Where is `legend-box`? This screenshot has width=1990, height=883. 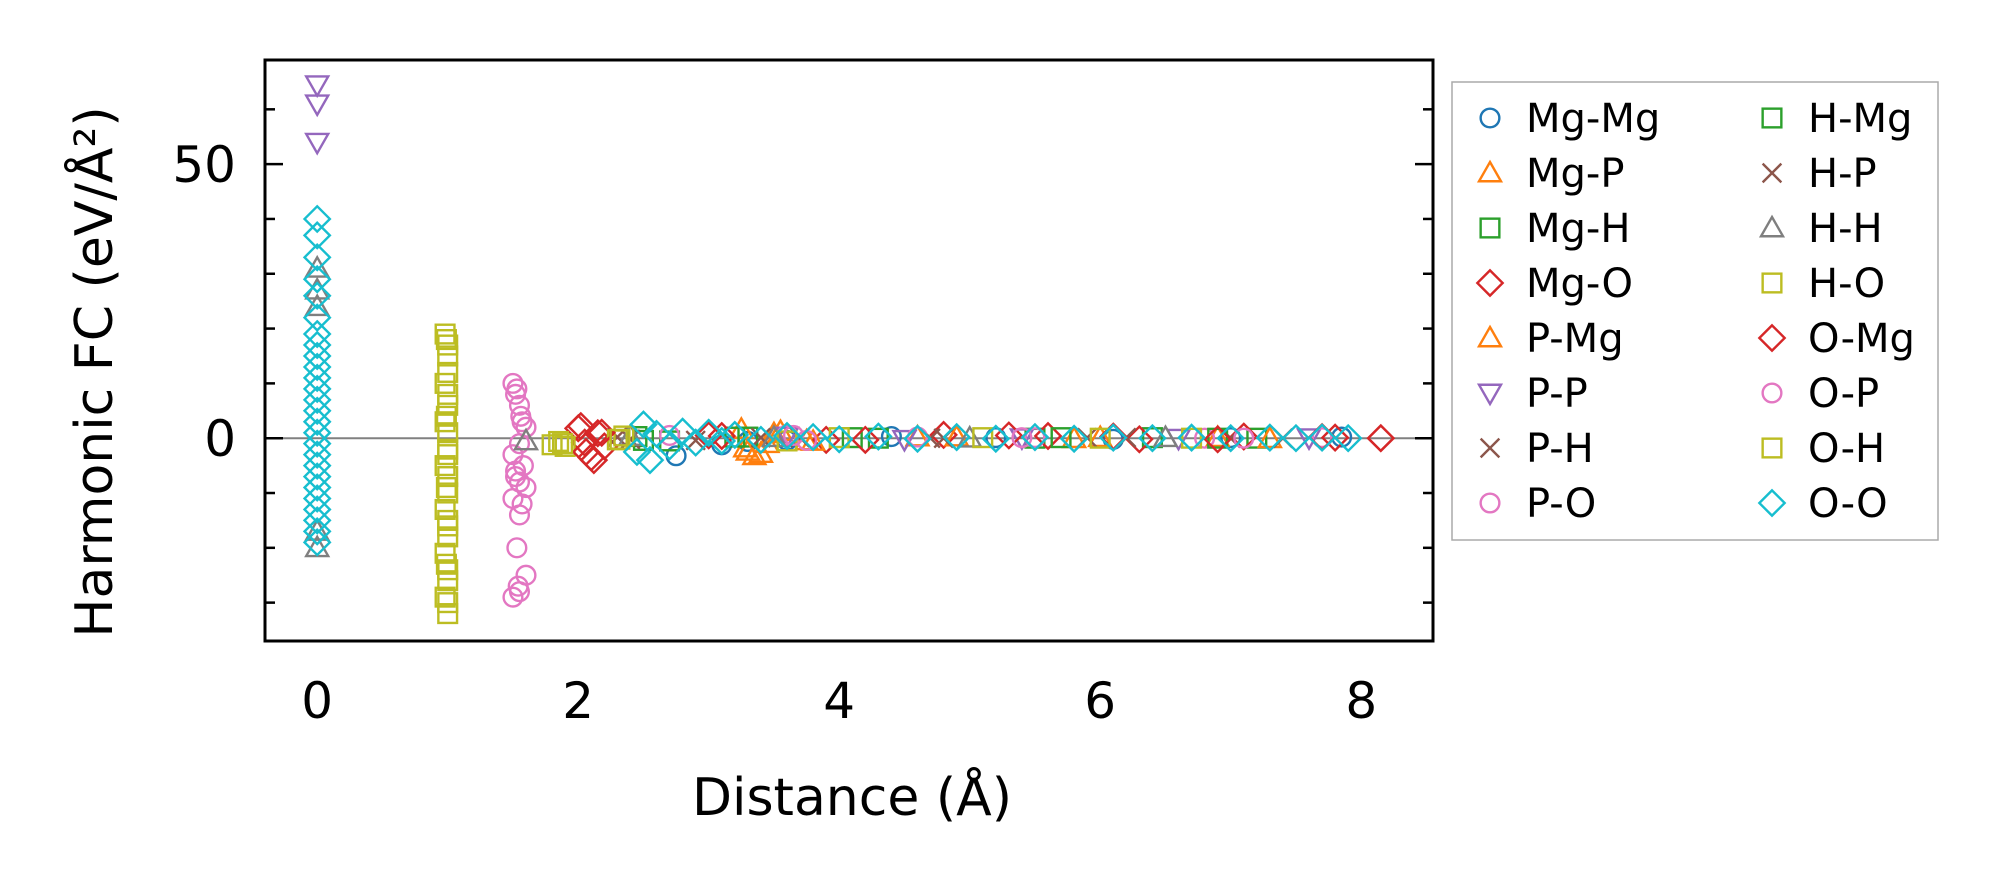 legend-box is located at coordinates (1695, 311).